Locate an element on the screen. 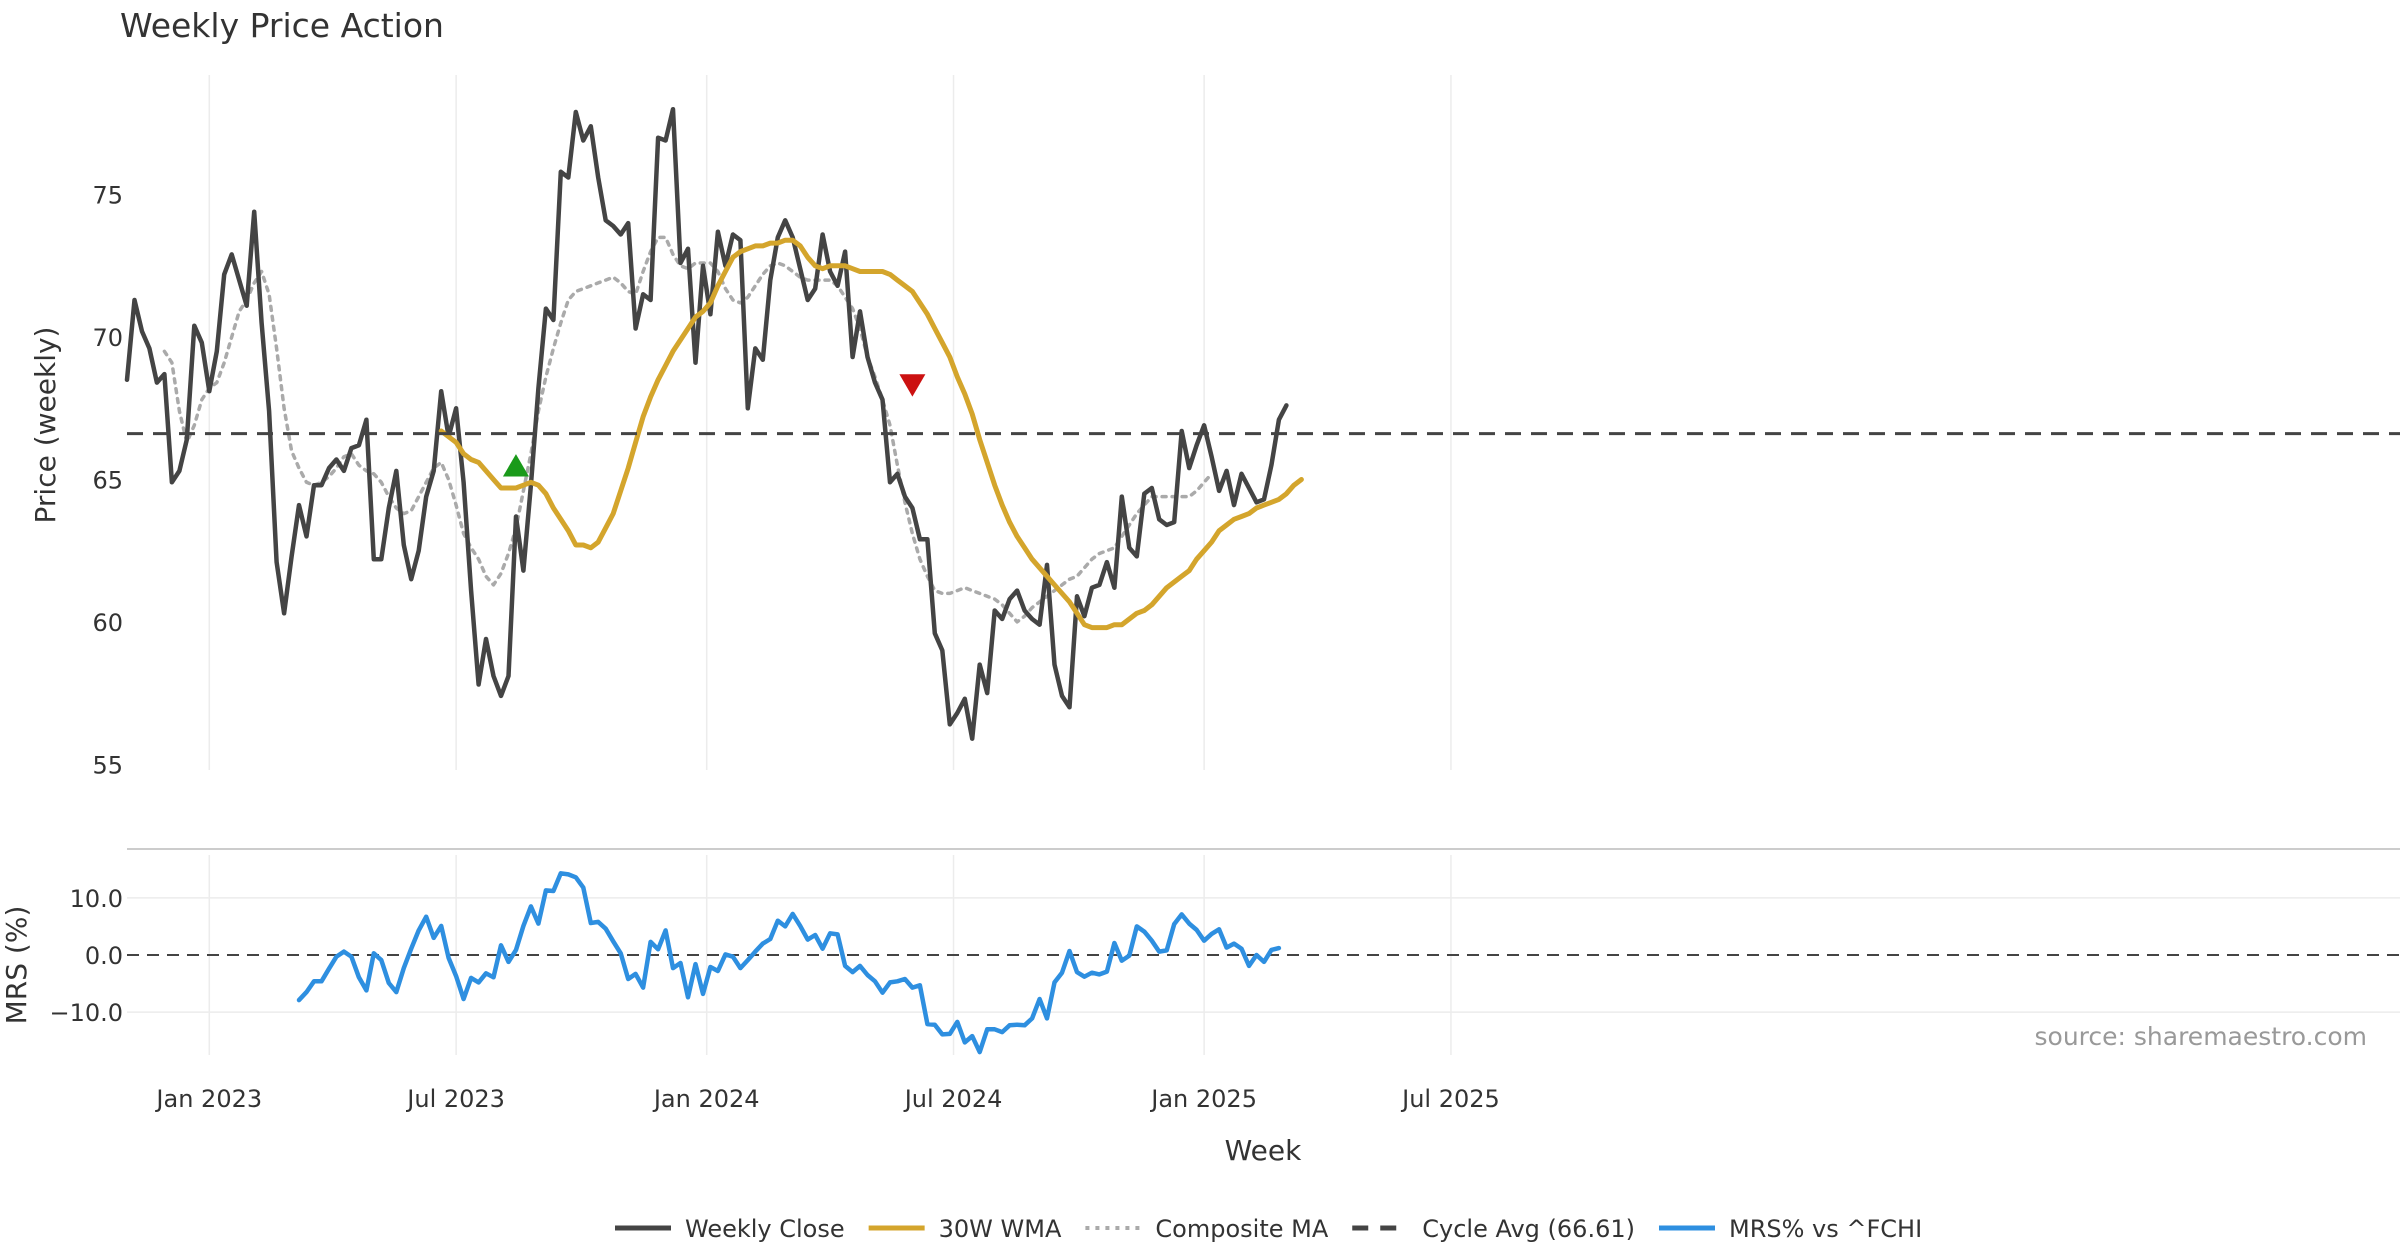 The width and height of the screenshot is (2400, 1260). price-y-axis-label: Price (weekly) is located at coordinates (45, 425).